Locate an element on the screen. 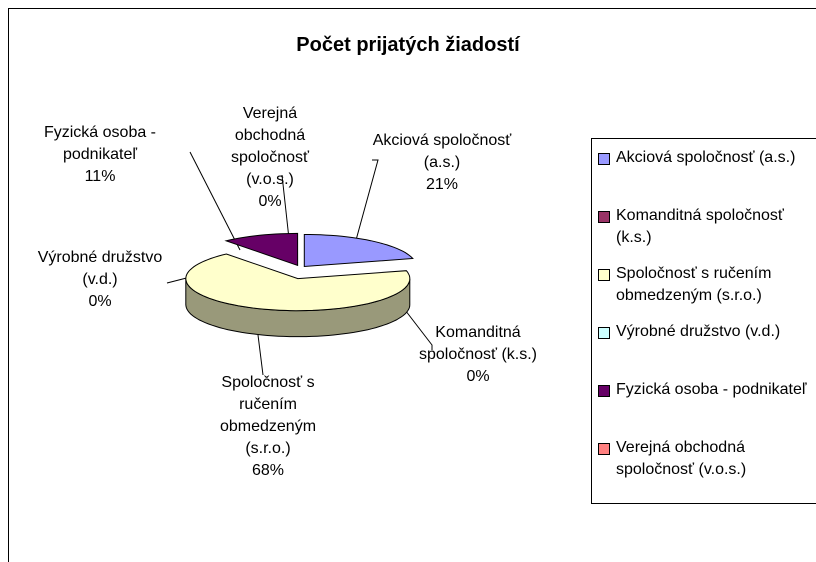 Image resolution: width=816 pixels, height=562 pixels. chart-title: Počet prijatých žiadostí is located at coordinates (408, 45).